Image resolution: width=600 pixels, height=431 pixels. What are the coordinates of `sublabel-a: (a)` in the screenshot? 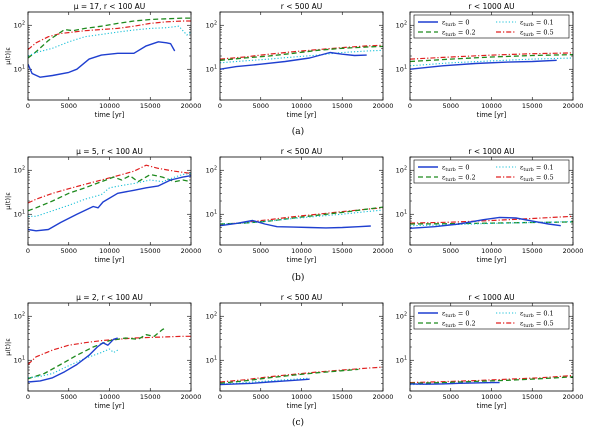 It's located at (298, 131).